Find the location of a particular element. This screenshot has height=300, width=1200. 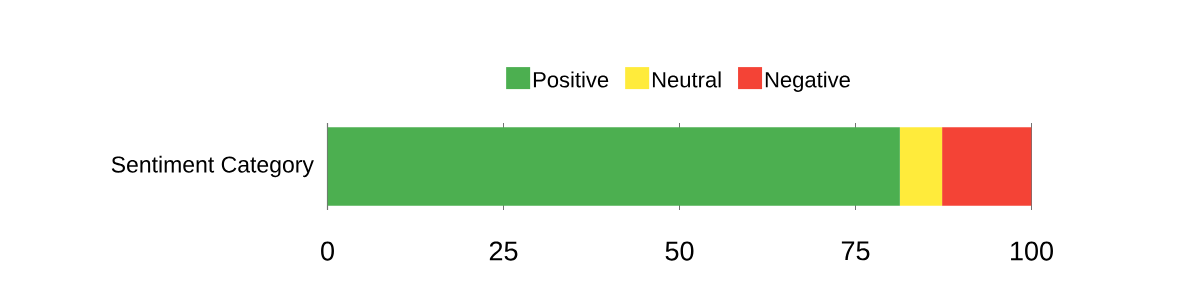

x-tick-label: 50 is located at coordinates (679, 251).